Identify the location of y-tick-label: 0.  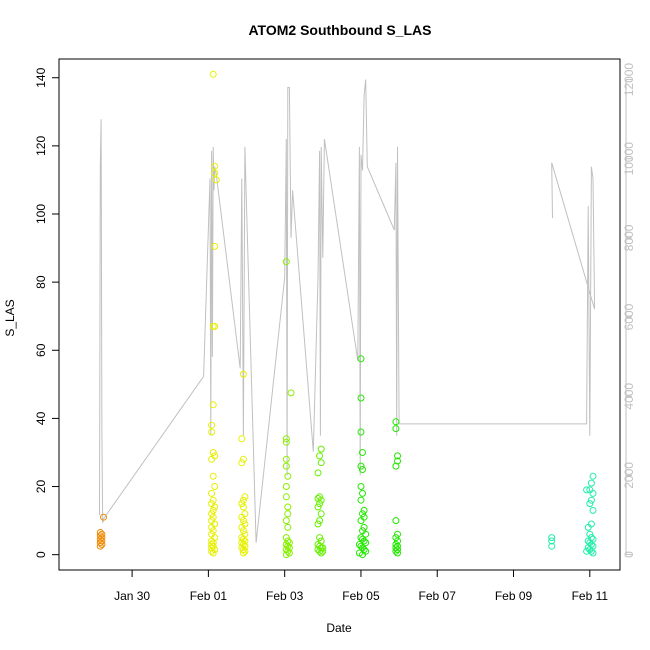
(41, 554).